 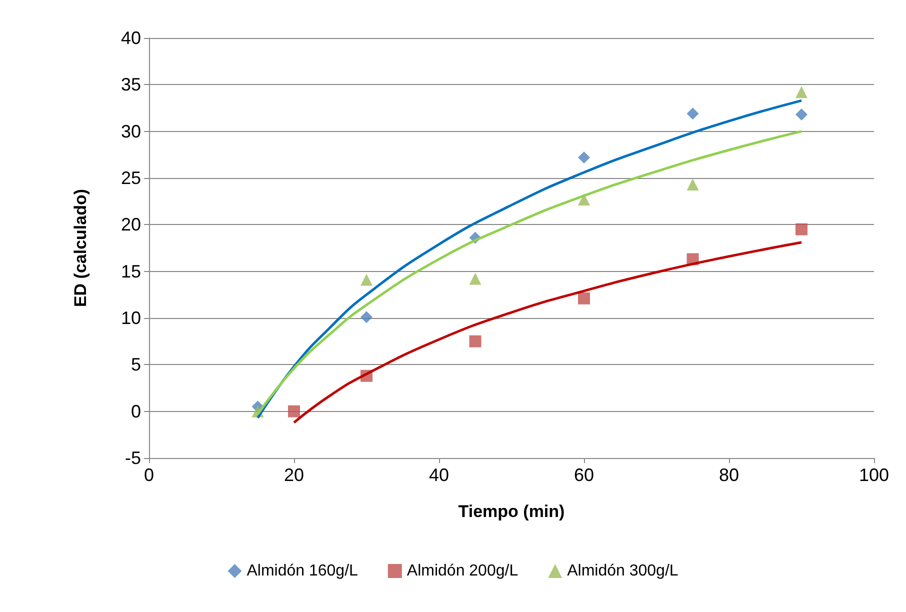 I want to click on y-axis-title: ED (calculado), so click(x=80, y=248).